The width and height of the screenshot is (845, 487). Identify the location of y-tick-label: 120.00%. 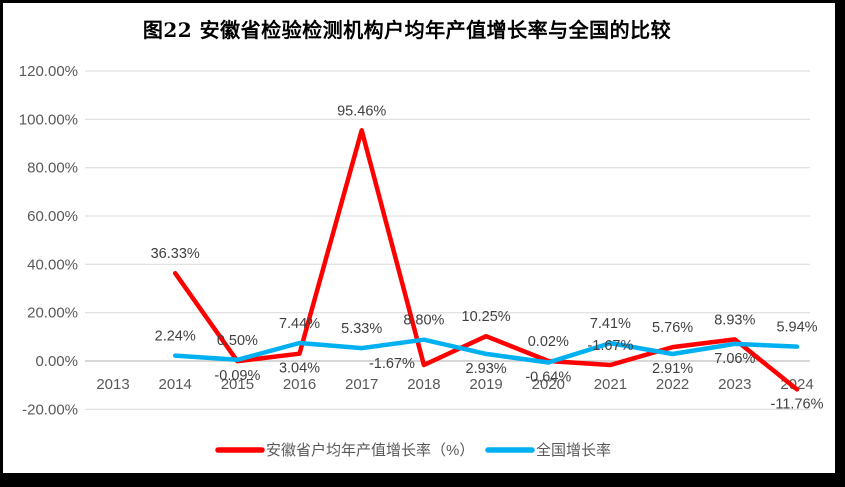
(48, 71).